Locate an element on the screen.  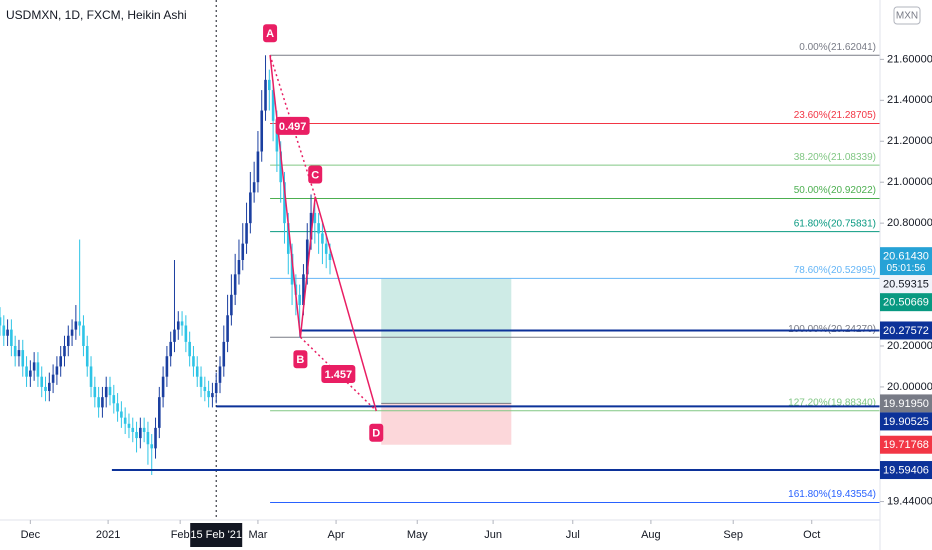
y-tick-label: 19.44000 is located at coordinates (909, 501).